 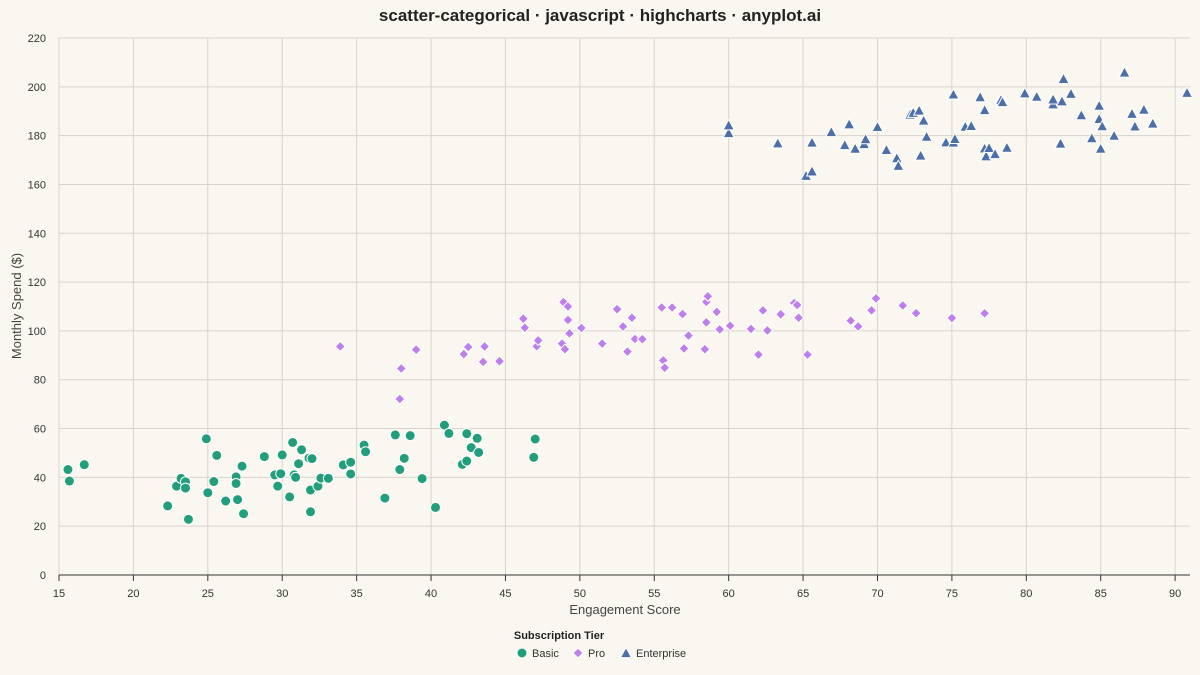 What do you see at coordinates (431, 594) in the screenshot?
I see `x-tick-label: 40` at bounding box center [431, 594].